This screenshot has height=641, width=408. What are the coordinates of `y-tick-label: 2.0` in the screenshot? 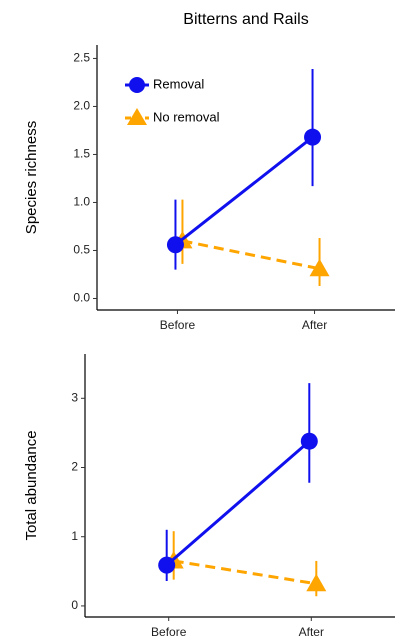 It's located at (81, 106).